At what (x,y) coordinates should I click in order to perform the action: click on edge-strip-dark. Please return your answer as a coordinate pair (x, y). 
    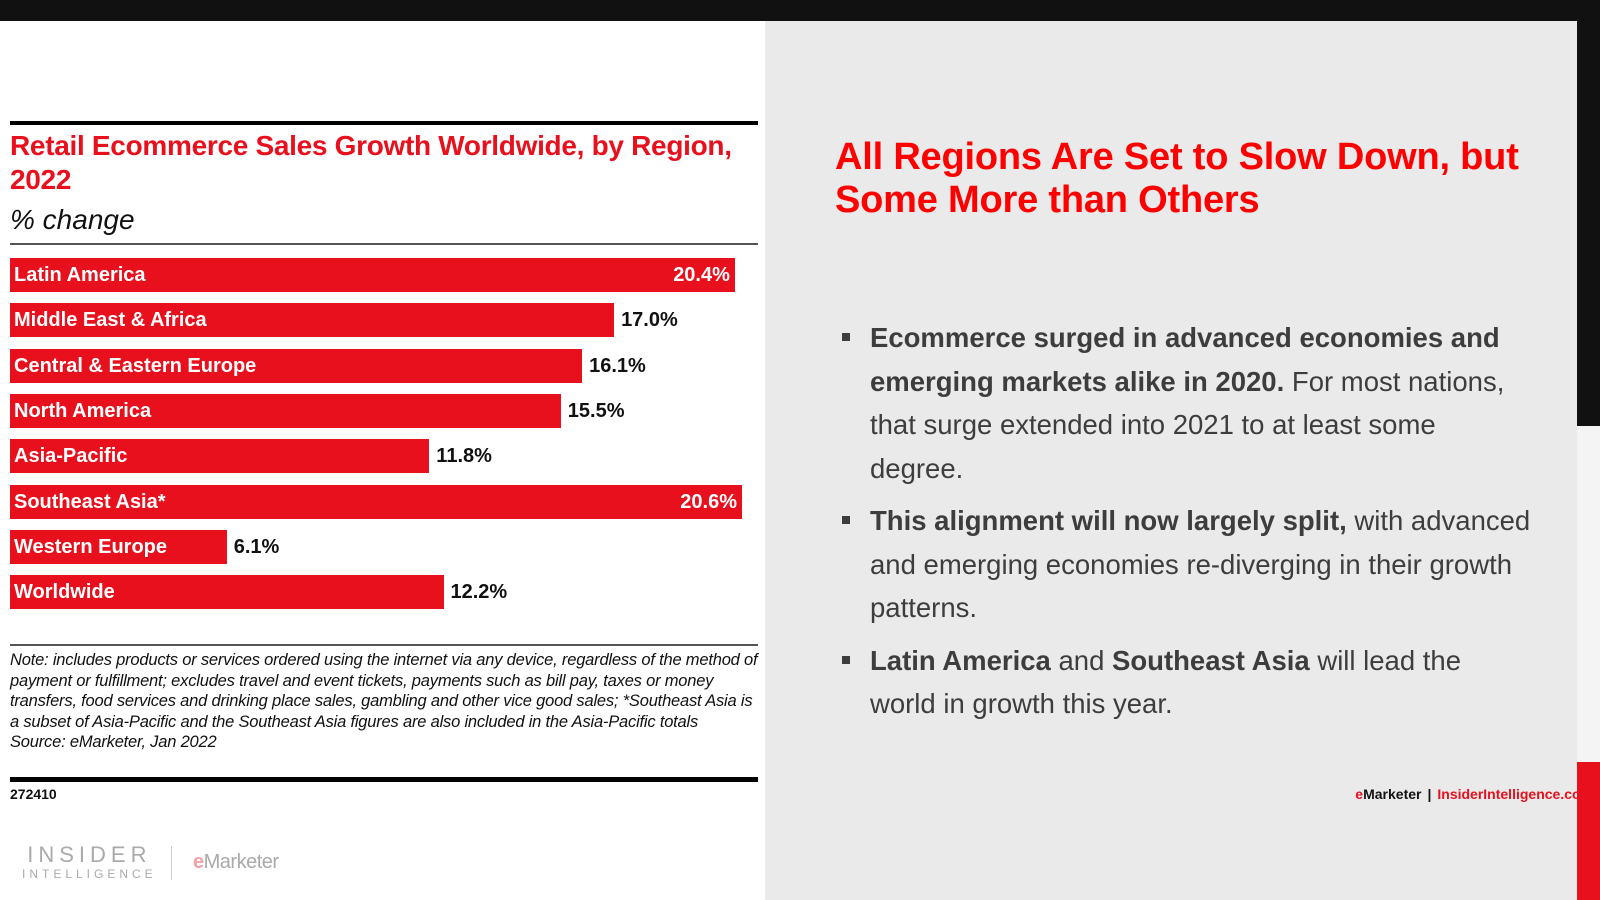
    Looking at the image, I should click on (1588, 223).